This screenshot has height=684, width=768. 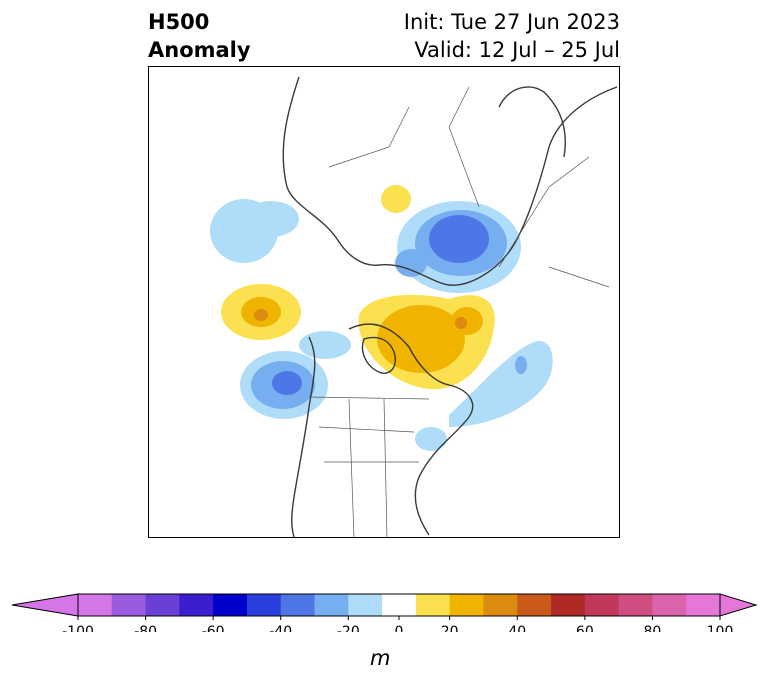 I want to click on colorbar-extend-min, so click(x=45, y=605).